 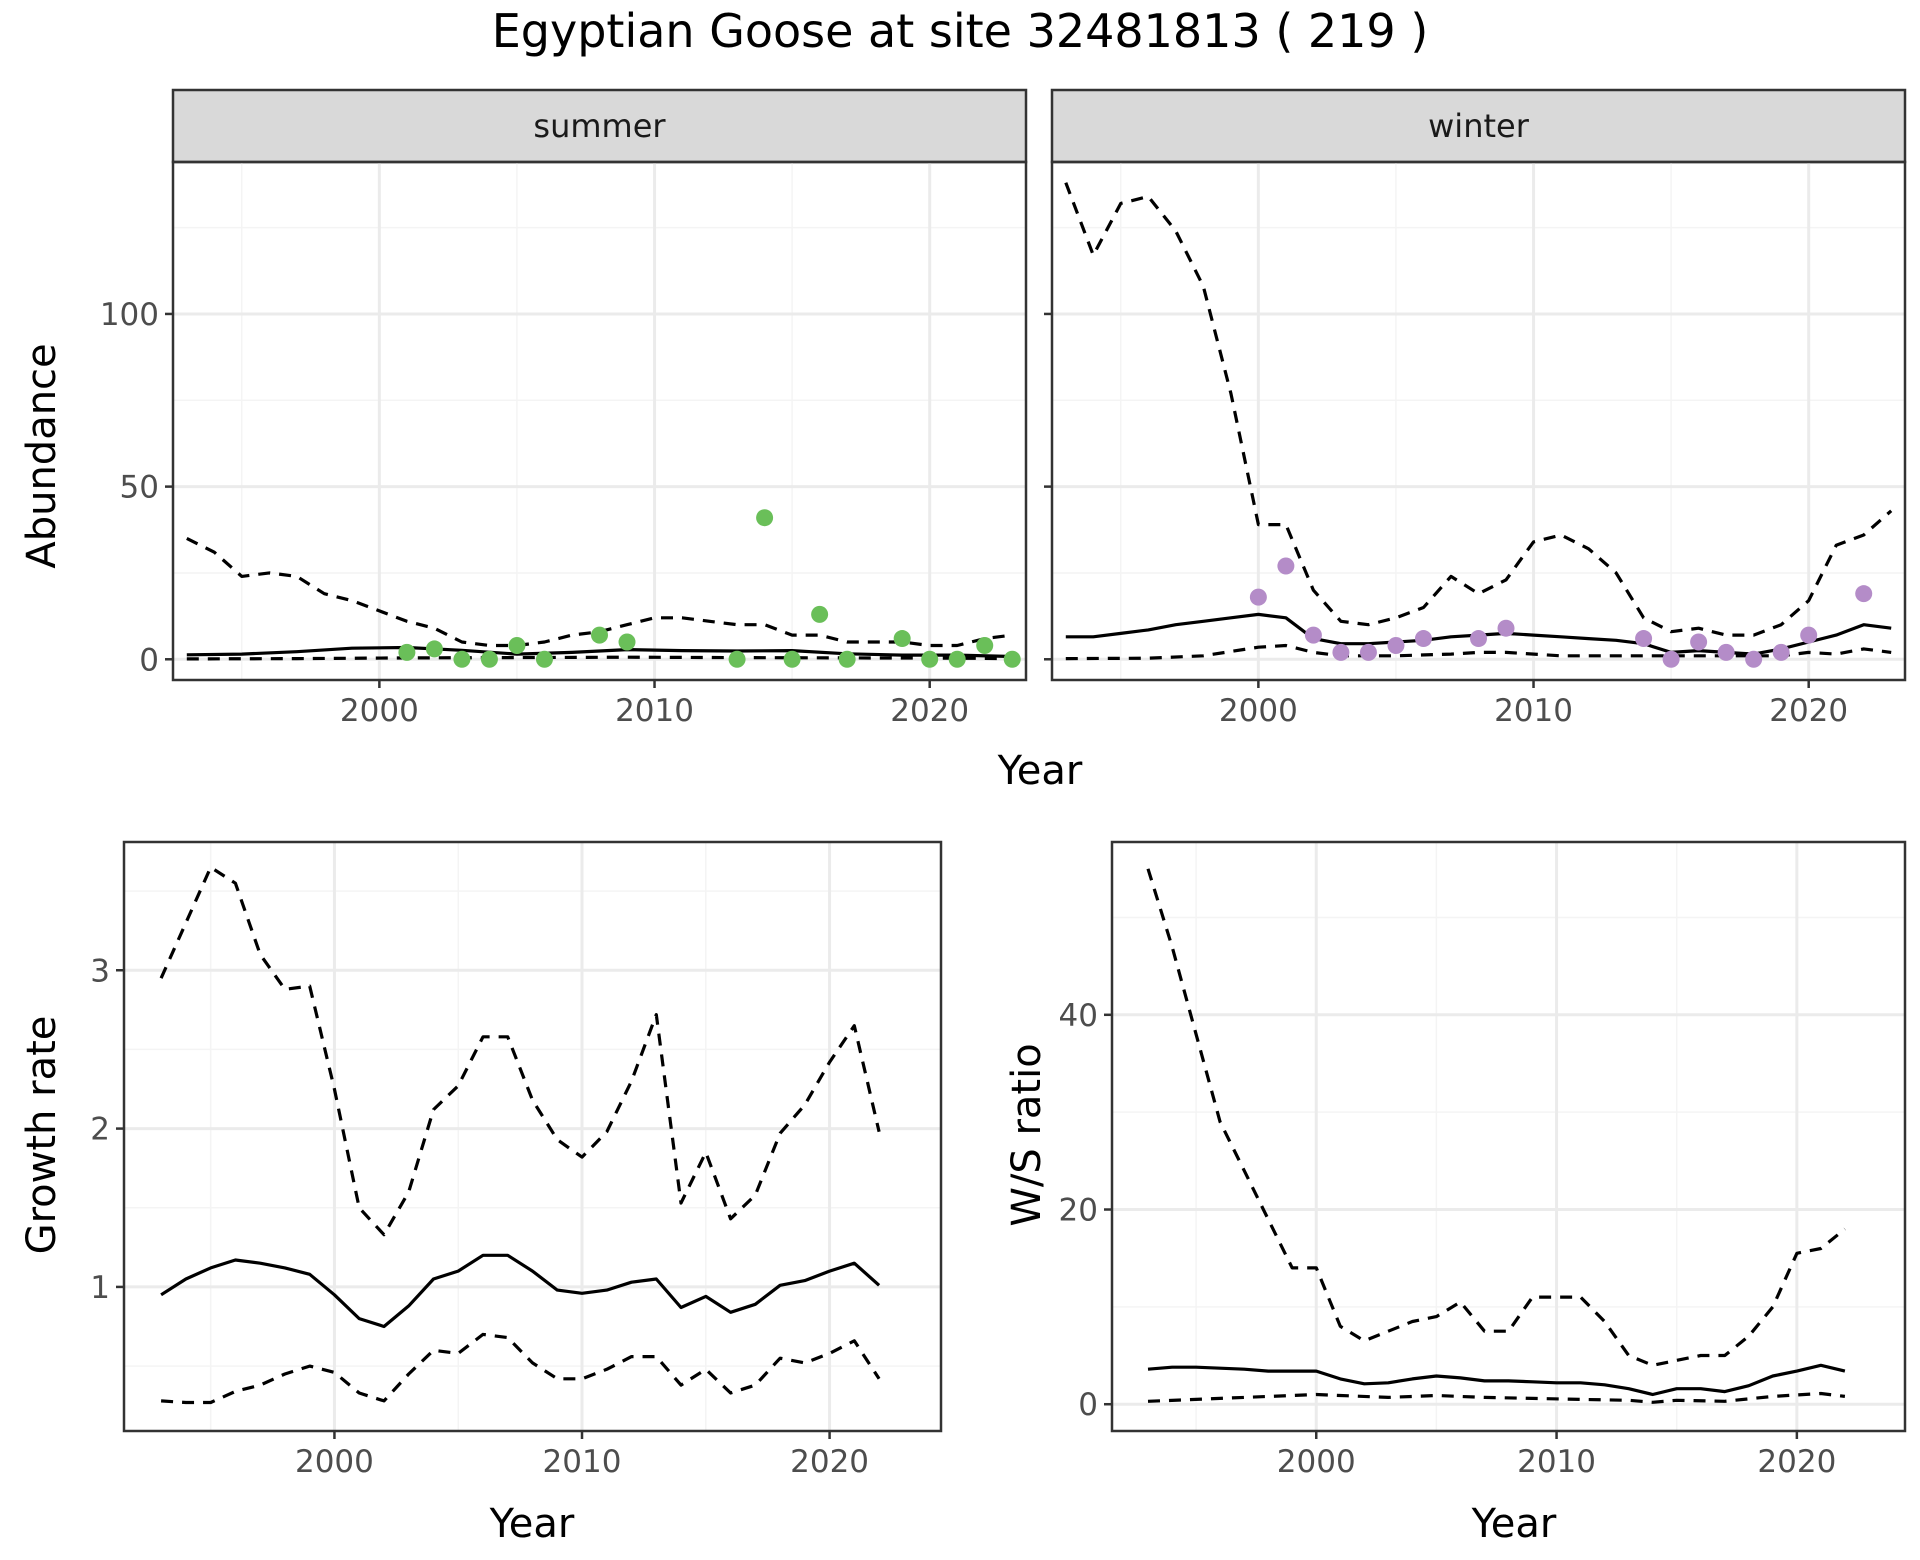 I want to click on y-tick-label: 40, so click(x=1078, y=1016).